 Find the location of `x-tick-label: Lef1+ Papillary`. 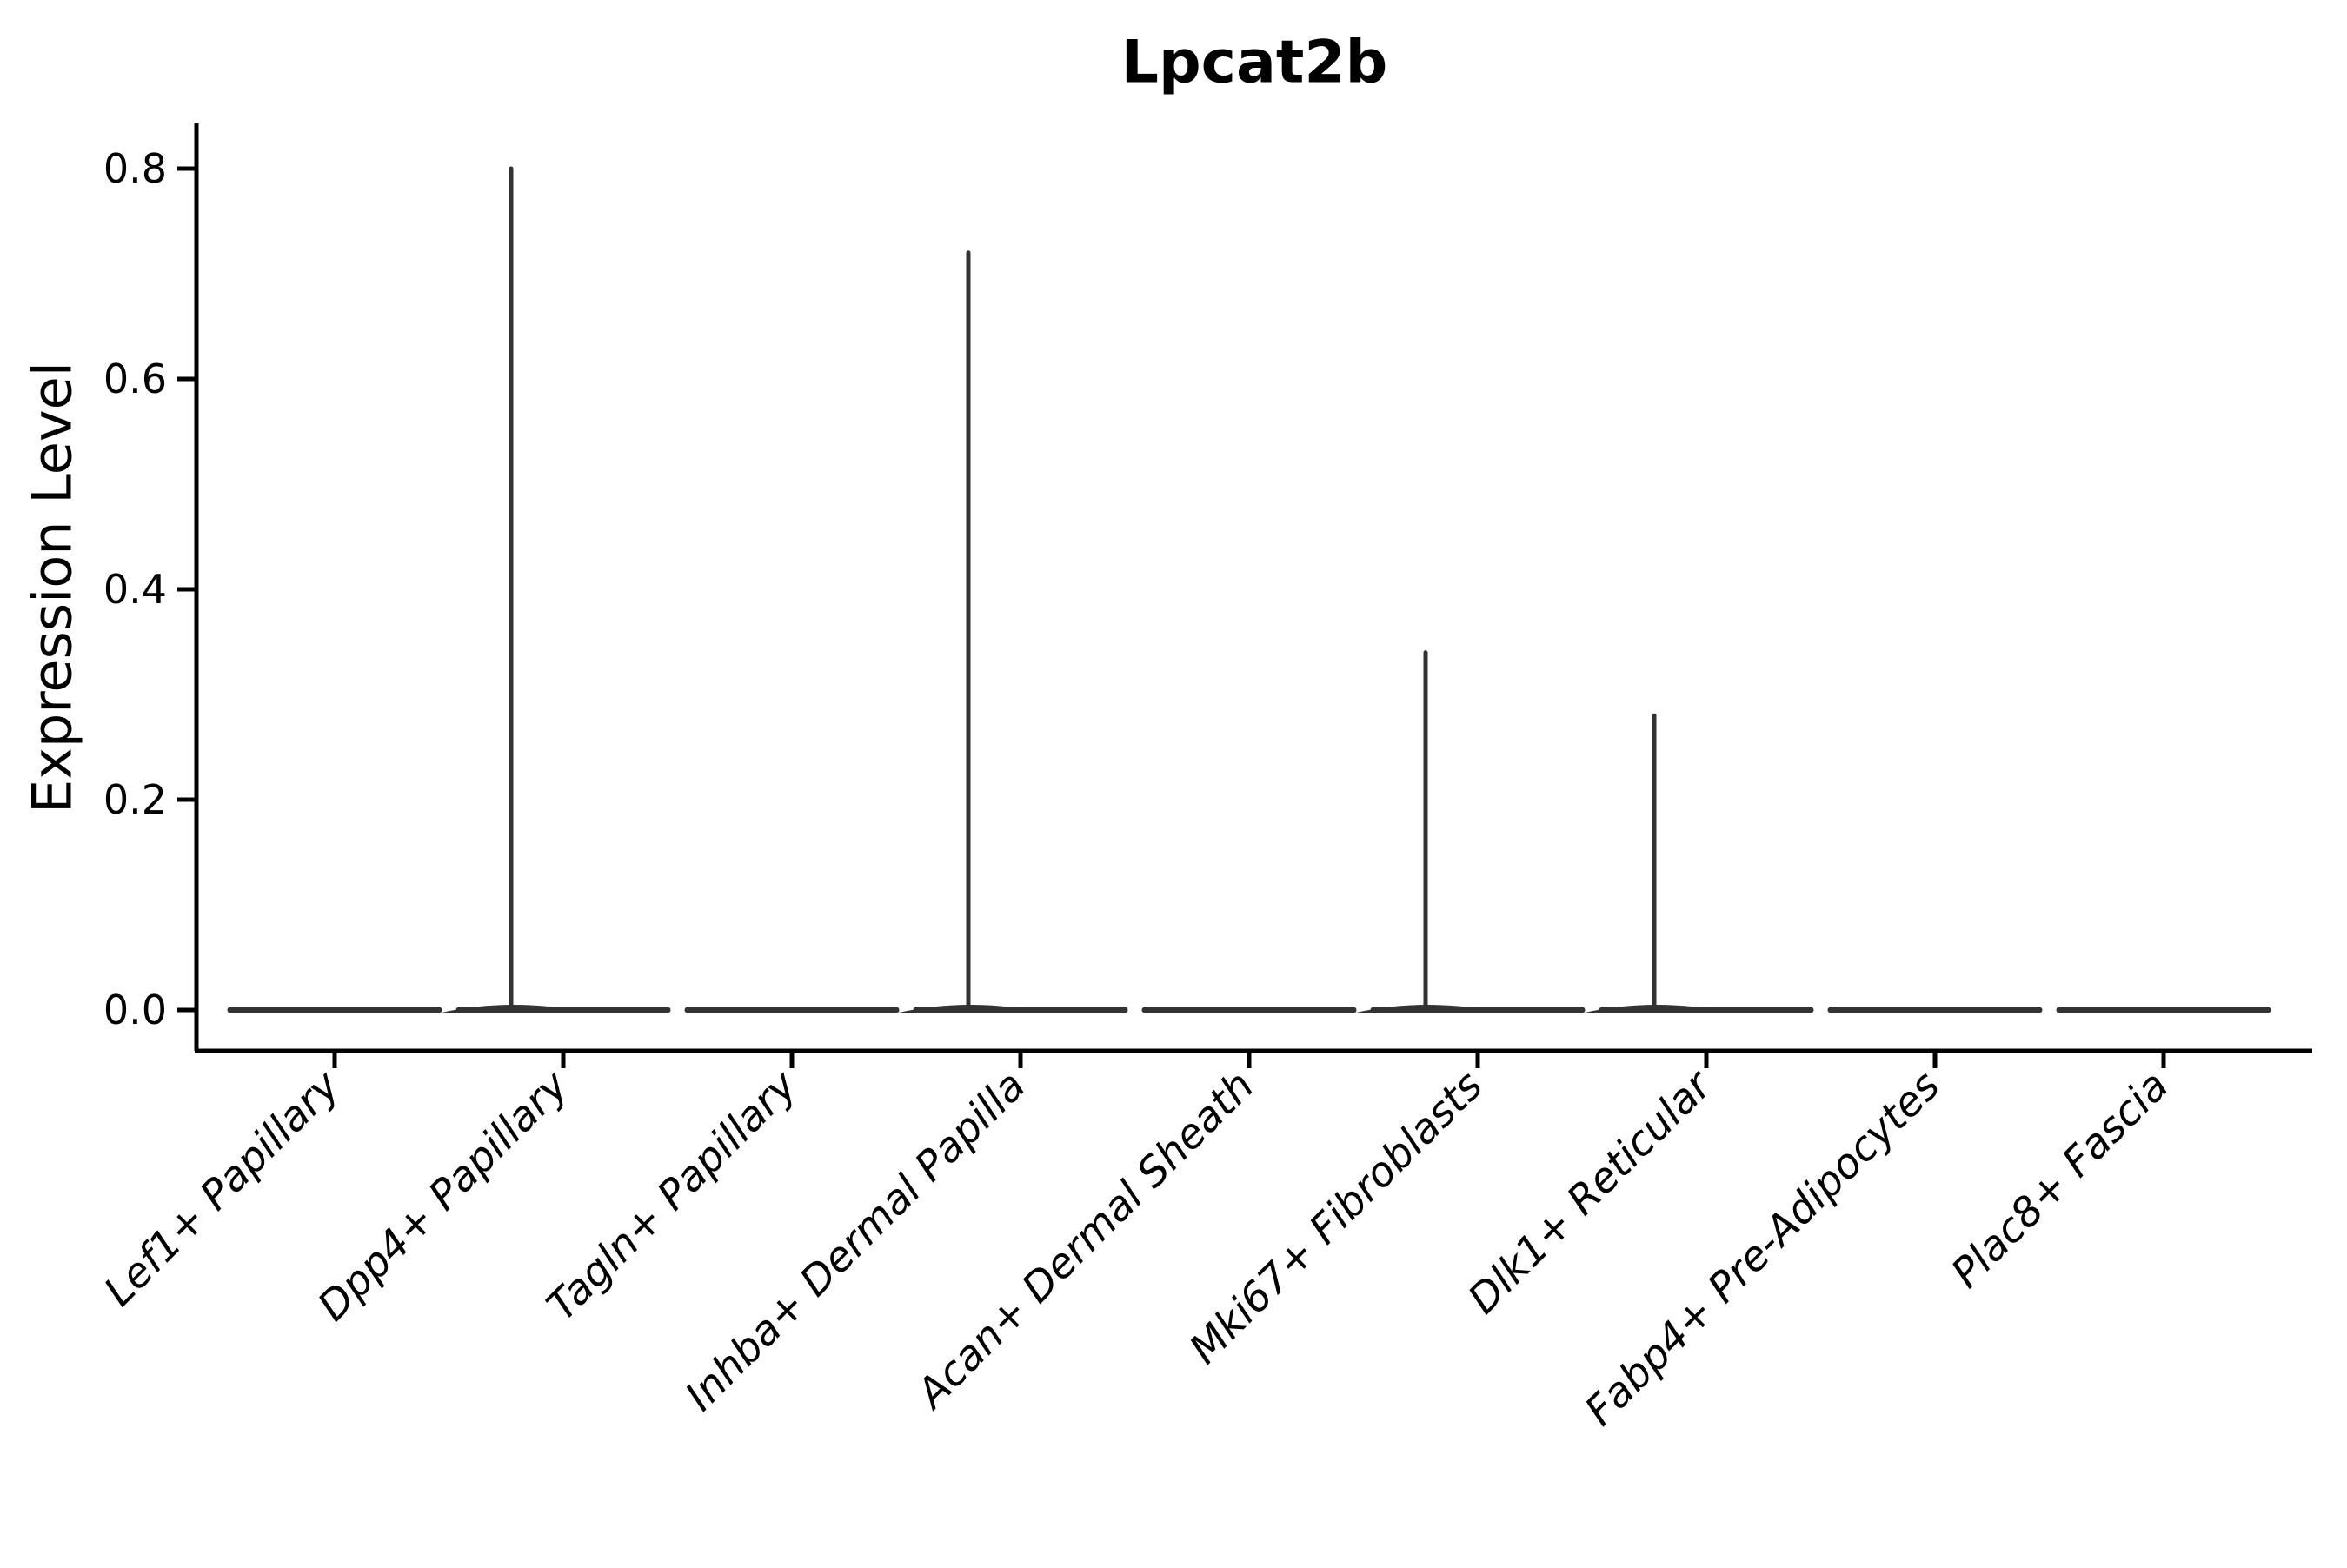

x-tick-label: Lef1+ Papillary is located at coordinates (222, 1188).